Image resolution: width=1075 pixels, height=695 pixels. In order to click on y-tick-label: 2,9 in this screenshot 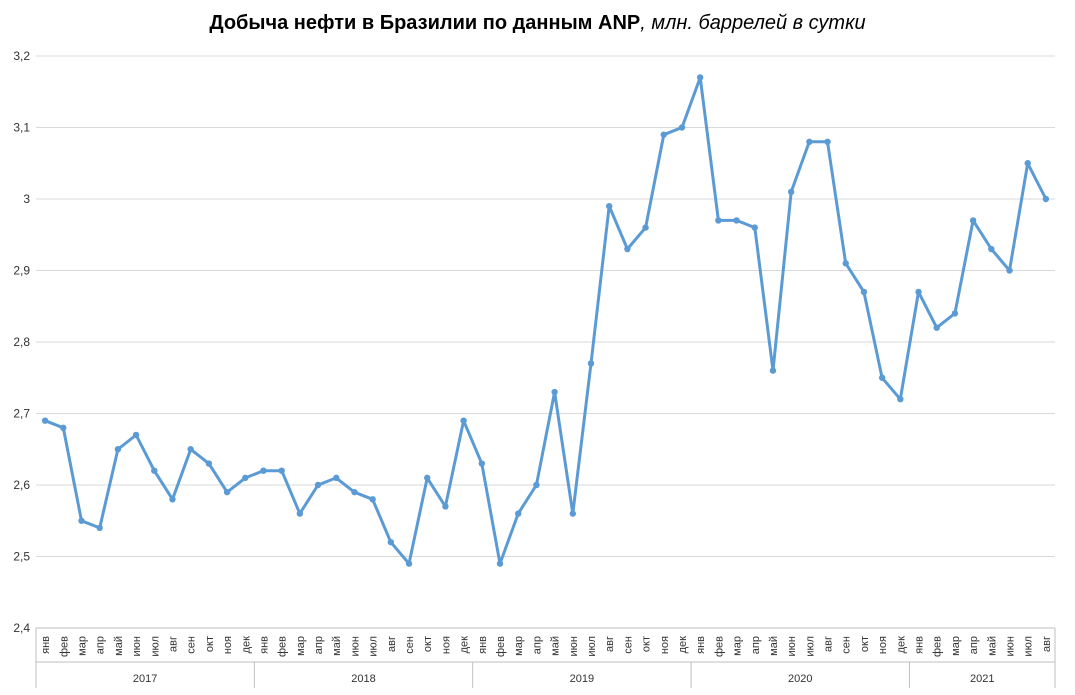, I will do `click(21, 271)`.